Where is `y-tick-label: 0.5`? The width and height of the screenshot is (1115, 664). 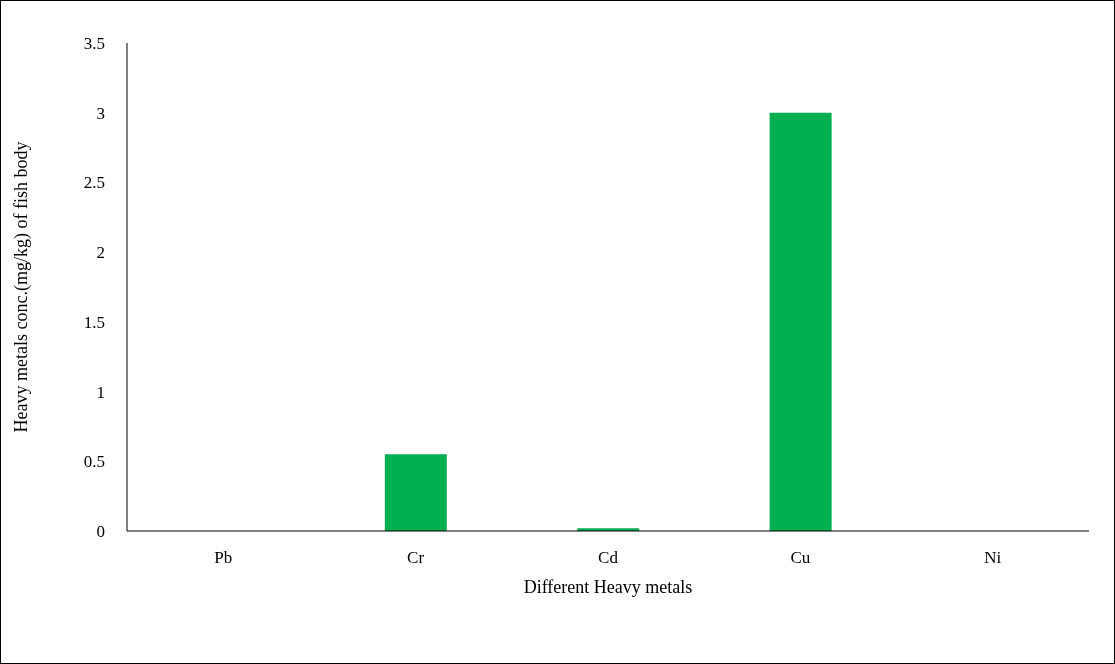 y-tick-label: 0.5 is located at coordinates (94, 462).